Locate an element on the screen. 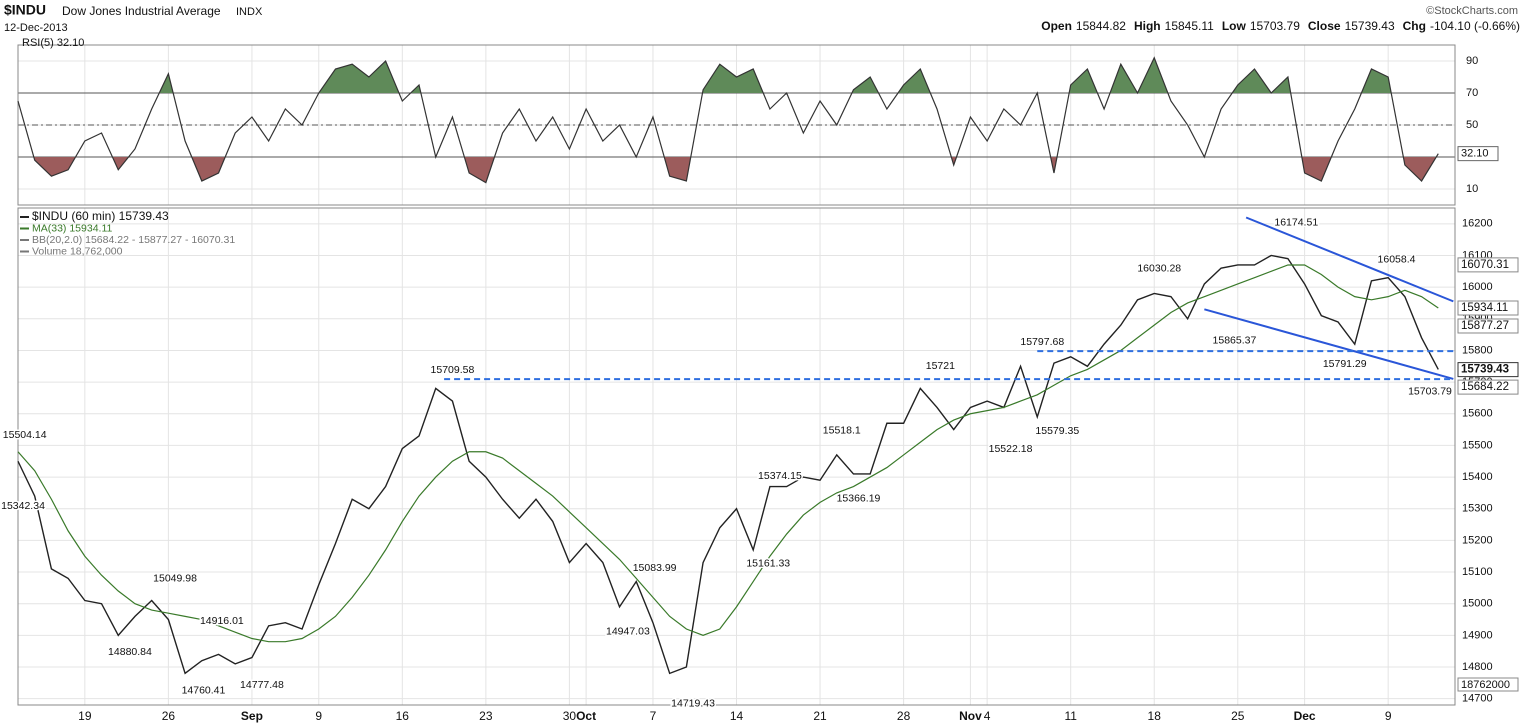 The height and width of the screenshot is (728, 1536). x-tick-label: Oct is located at coordinates (586, 716).